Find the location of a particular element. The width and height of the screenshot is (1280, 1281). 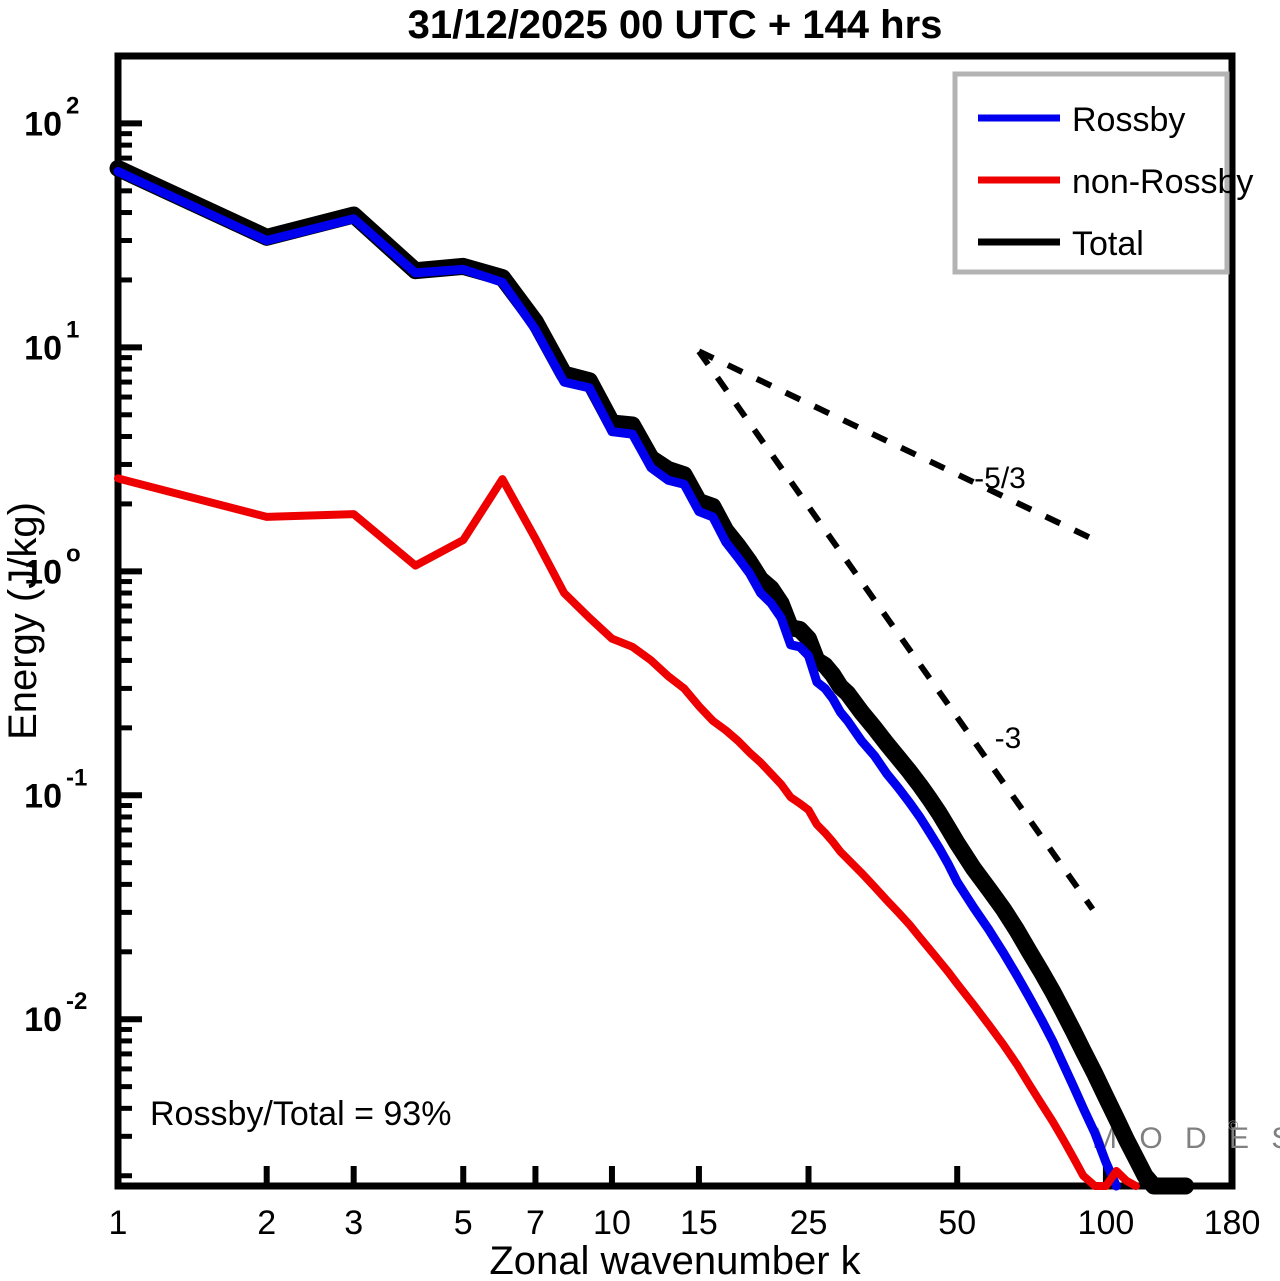

y-tick-exponent: -1 is located at coordinates (76, 777).